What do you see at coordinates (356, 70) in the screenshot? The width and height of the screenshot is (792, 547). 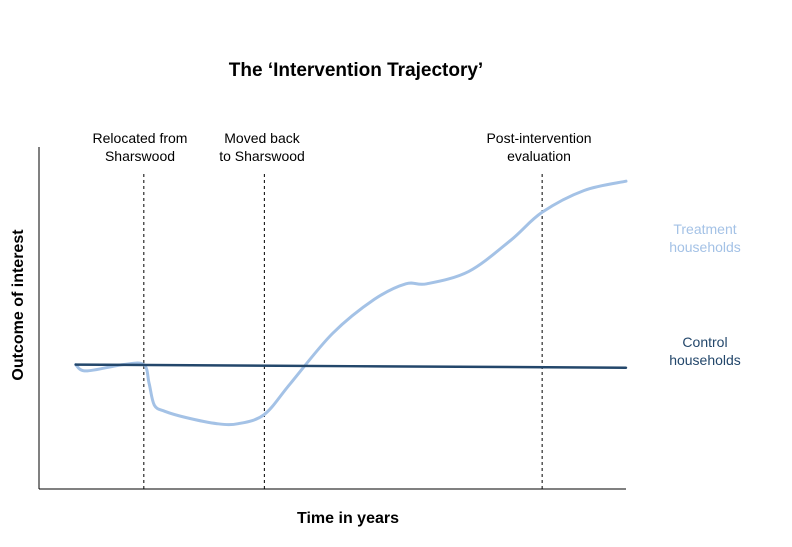 I see `chart-title: The ‘Intervention Trajectory’` at bounding box center [356, 70].